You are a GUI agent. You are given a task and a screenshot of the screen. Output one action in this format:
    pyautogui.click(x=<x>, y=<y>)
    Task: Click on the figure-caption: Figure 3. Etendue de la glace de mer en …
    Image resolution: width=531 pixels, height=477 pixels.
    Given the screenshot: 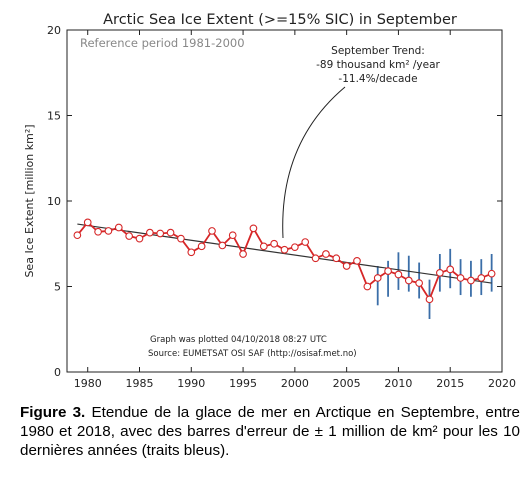 What is the action you would take?
    pyautogui.click(x=270, y=431)
    